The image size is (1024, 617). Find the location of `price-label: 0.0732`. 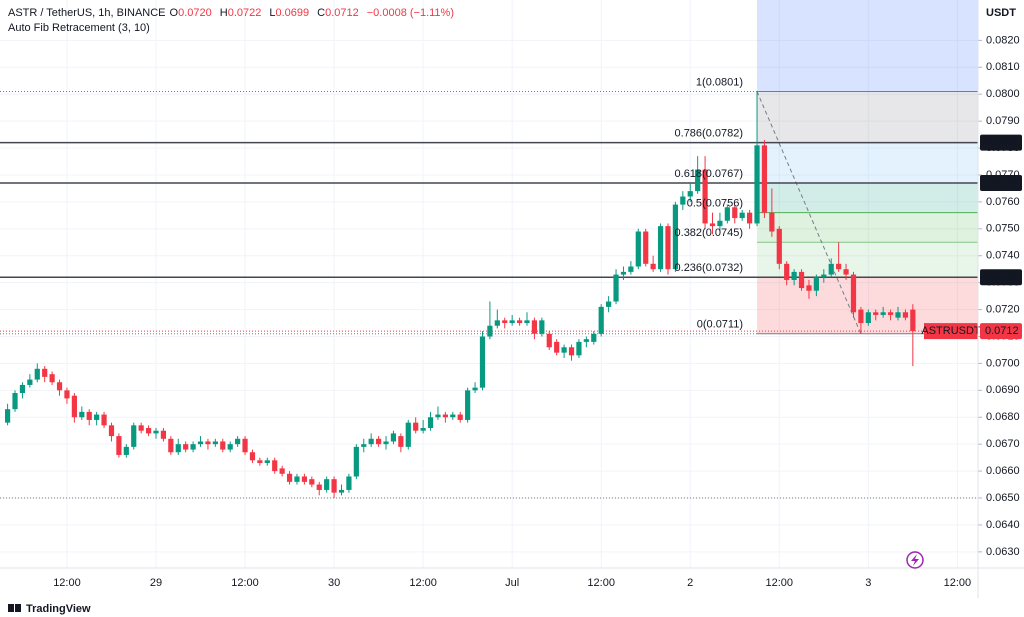

price-label: 0.0732 is located at coordinates (1002, 277).